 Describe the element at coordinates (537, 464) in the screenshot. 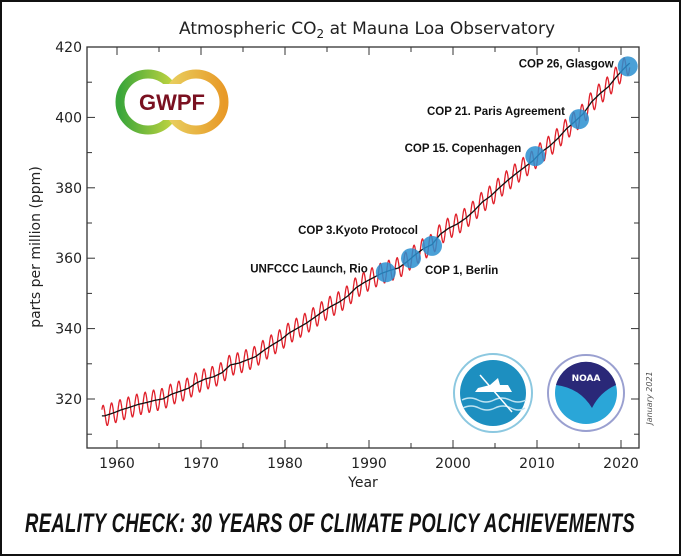

I see `x-tick-label: 2010` at that location.